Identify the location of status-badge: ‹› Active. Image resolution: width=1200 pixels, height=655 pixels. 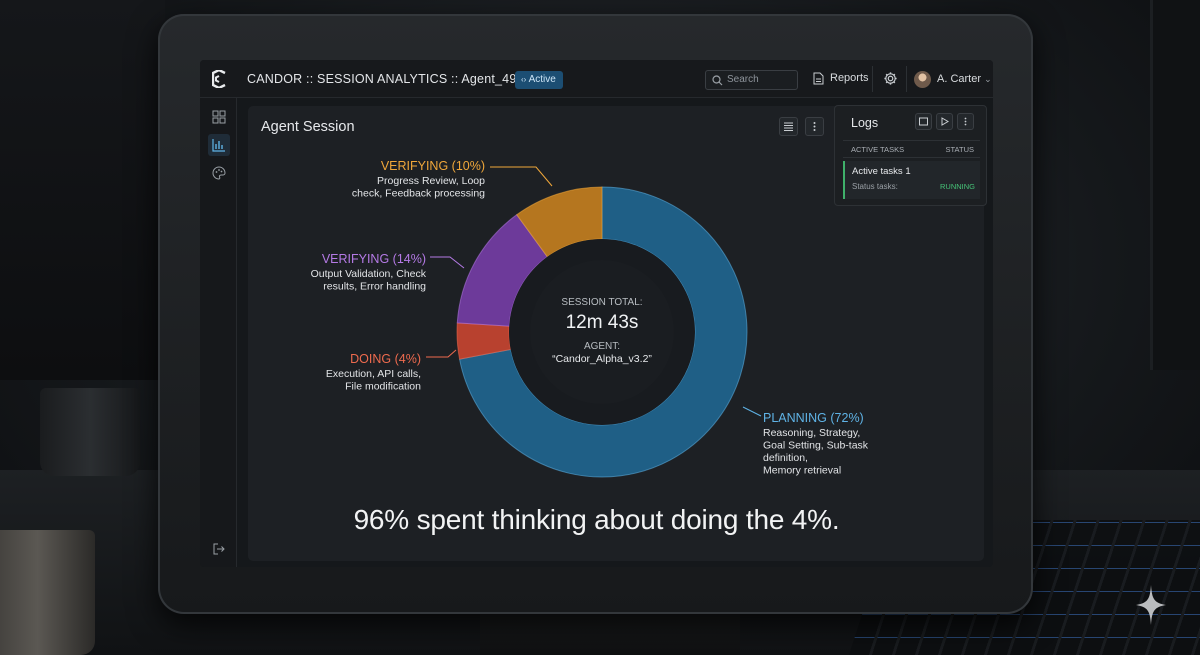
(539, 80).